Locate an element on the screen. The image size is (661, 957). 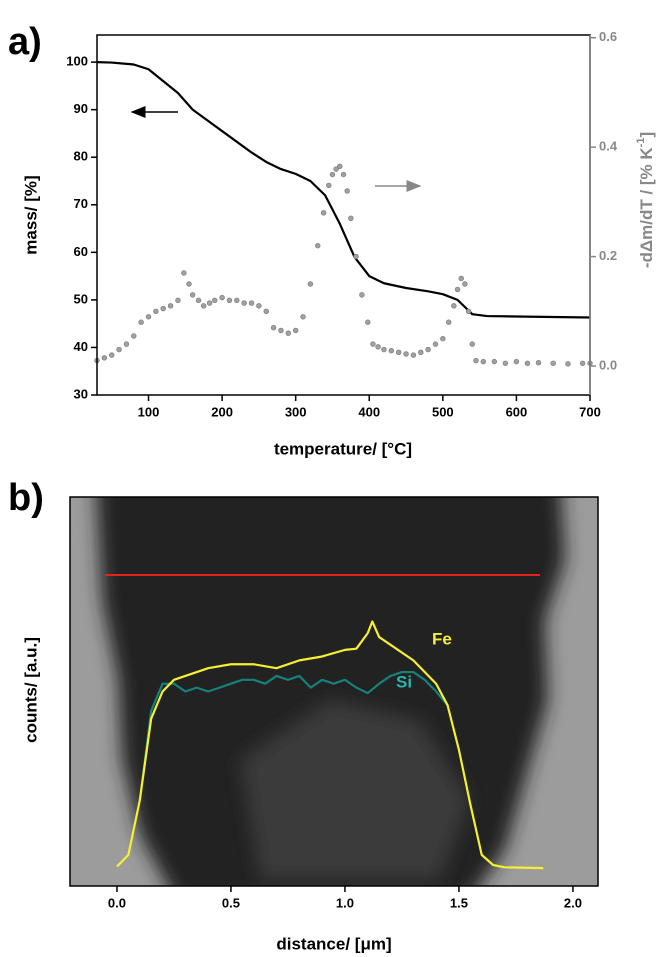
x-tick-label: 600 is located at coordinates (517, 411).